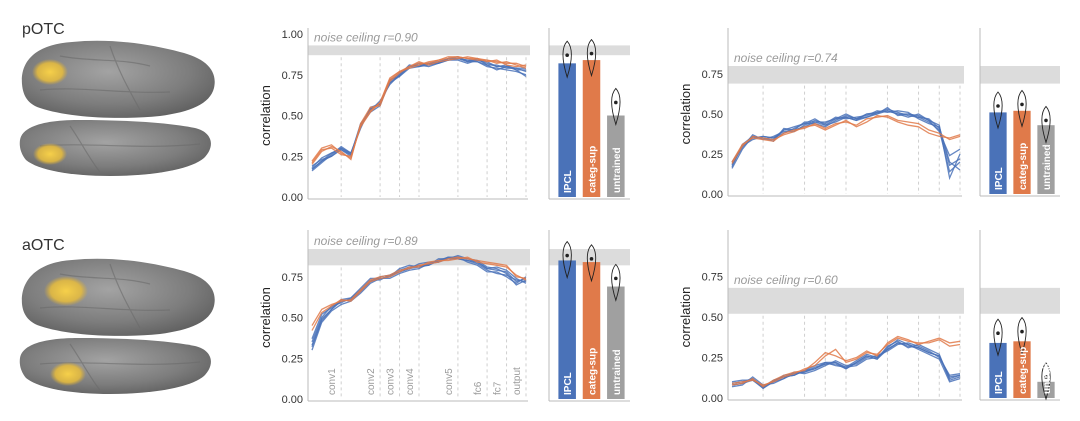 Image resolution: width=1080 pixels, height=421 pixels. What do you see at coordinates (115, 148) in the screenshot?
I see `brain-ventral-view-icon` at bounding box center [115, 148].